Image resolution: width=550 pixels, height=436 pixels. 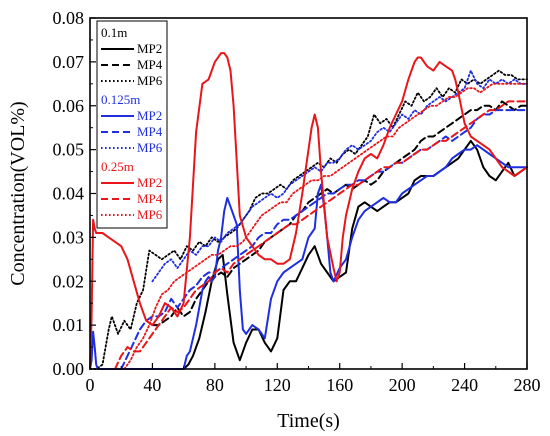 I want to click on y-tick-label: 0.06, so click(x=69, y=106).